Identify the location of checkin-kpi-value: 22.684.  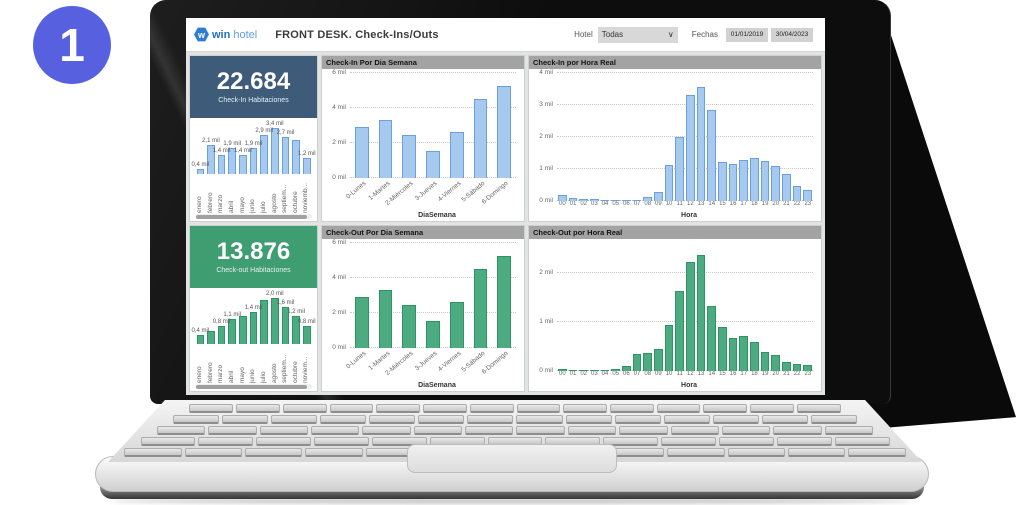
(253, 81).